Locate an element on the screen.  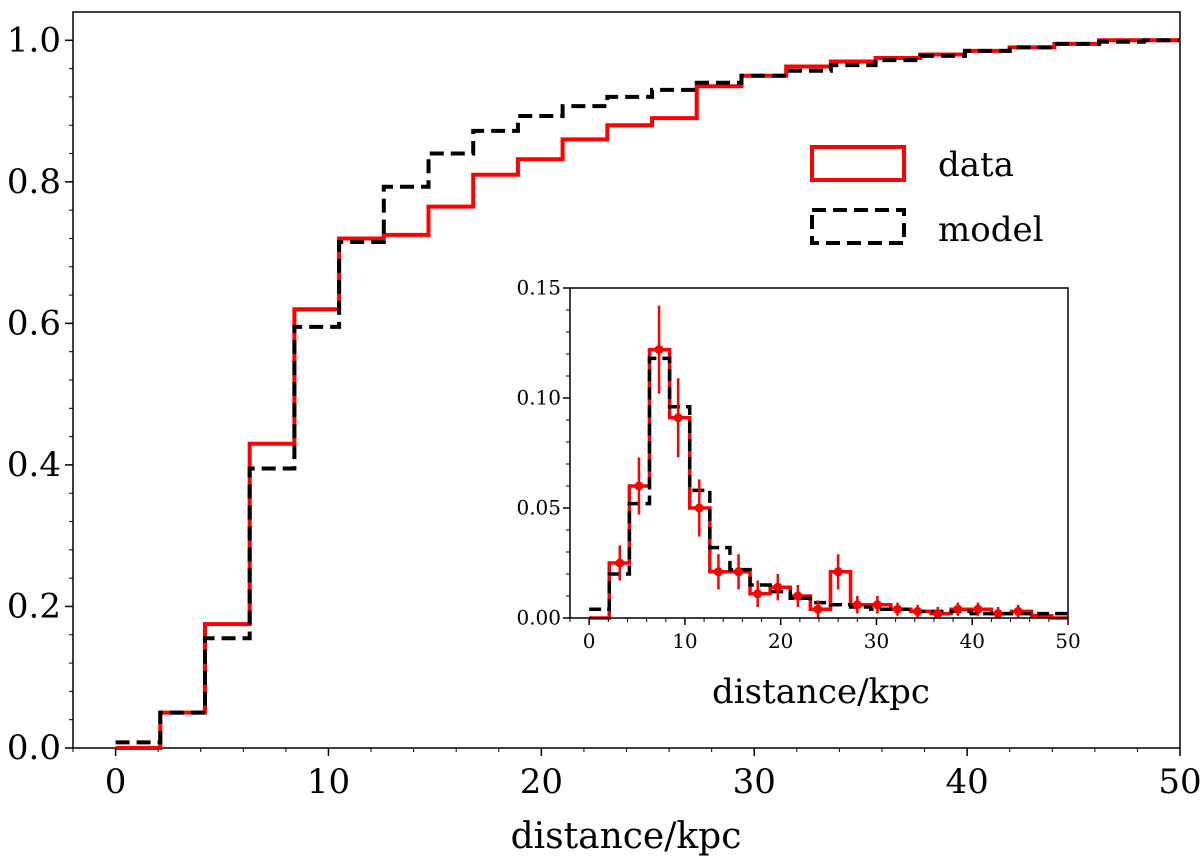
main-y-tick-label: 0.6 is located at coordinates (34, 324).